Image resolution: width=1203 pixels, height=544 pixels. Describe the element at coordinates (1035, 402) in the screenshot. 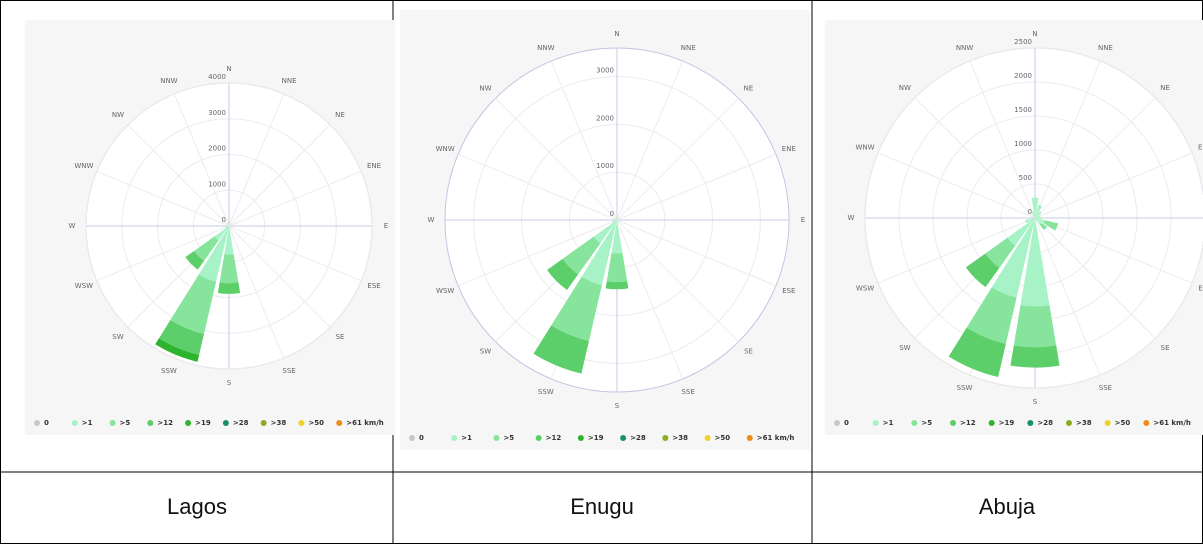

I see `direction-label: S` at that location.